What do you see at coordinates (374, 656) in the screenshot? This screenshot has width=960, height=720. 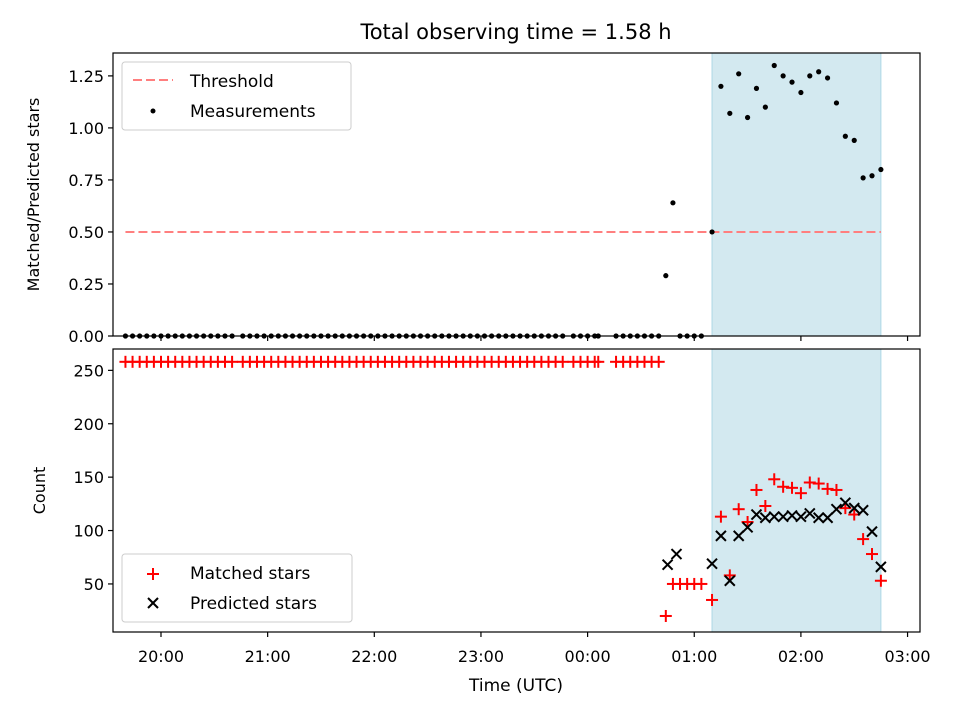 I see `x-tick-label: 22:00` at bounding box center [374, 656].